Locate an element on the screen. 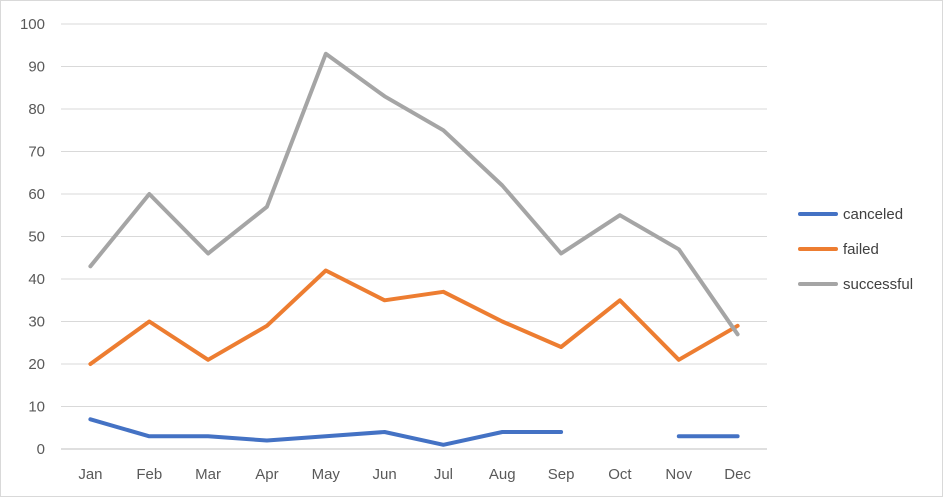 The image size is (943, 497). y-tick-label: 80 is located at coordinates (36, 109).